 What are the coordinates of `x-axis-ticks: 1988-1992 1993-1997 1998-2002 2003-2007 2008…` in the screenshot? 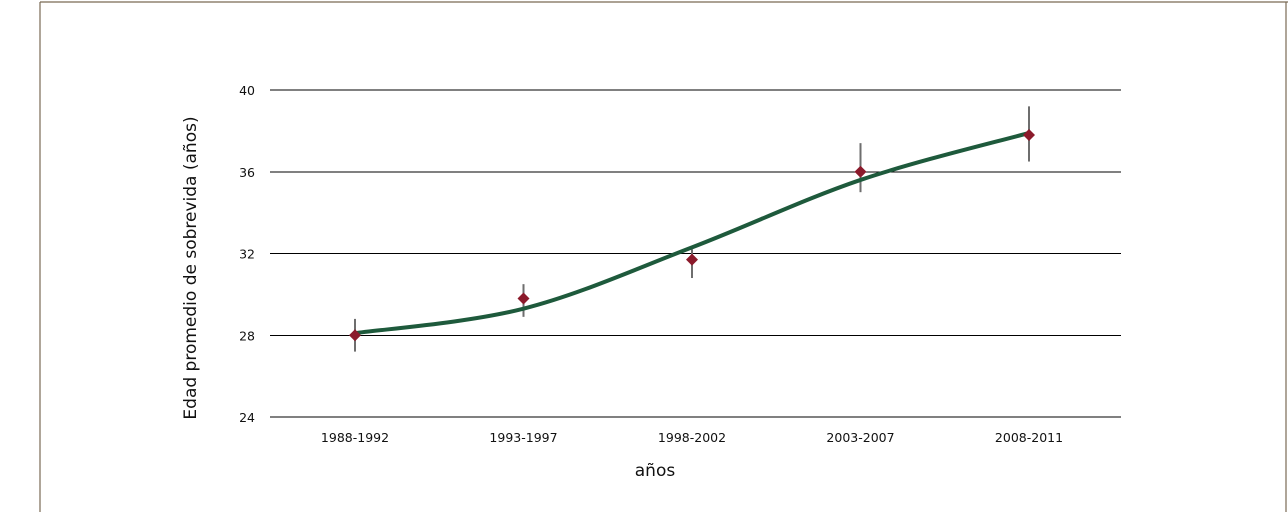 It's located at (692, 437).